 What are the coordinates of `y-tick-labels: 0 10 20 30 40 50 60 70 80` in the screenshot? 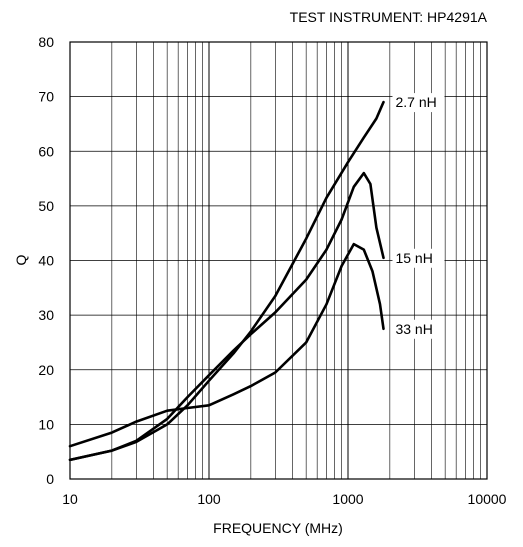 It's located at (46, 260).